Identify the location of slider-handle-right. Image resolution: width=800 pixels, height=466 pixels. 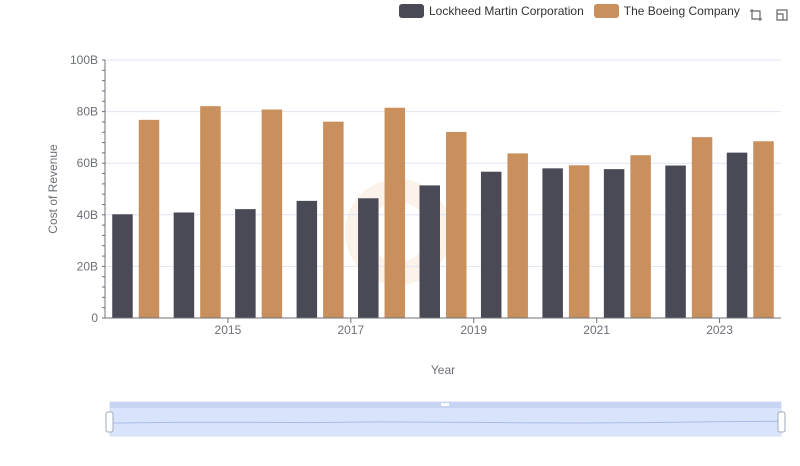
(781, 422).